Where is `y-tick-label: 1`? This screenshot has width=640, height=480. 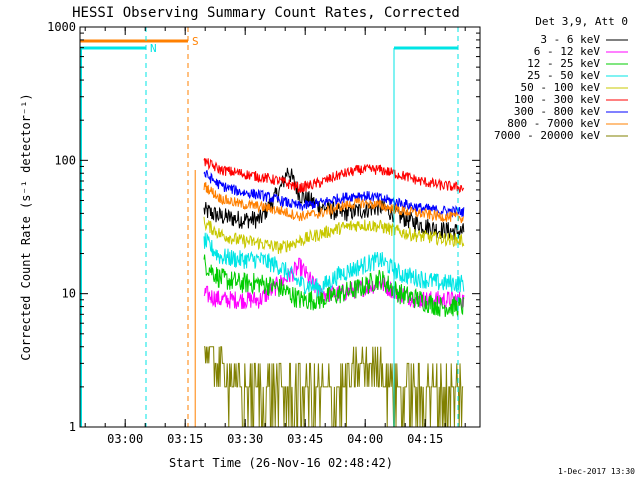 y-tick-label: 1 is located at coordinates (72, 427).